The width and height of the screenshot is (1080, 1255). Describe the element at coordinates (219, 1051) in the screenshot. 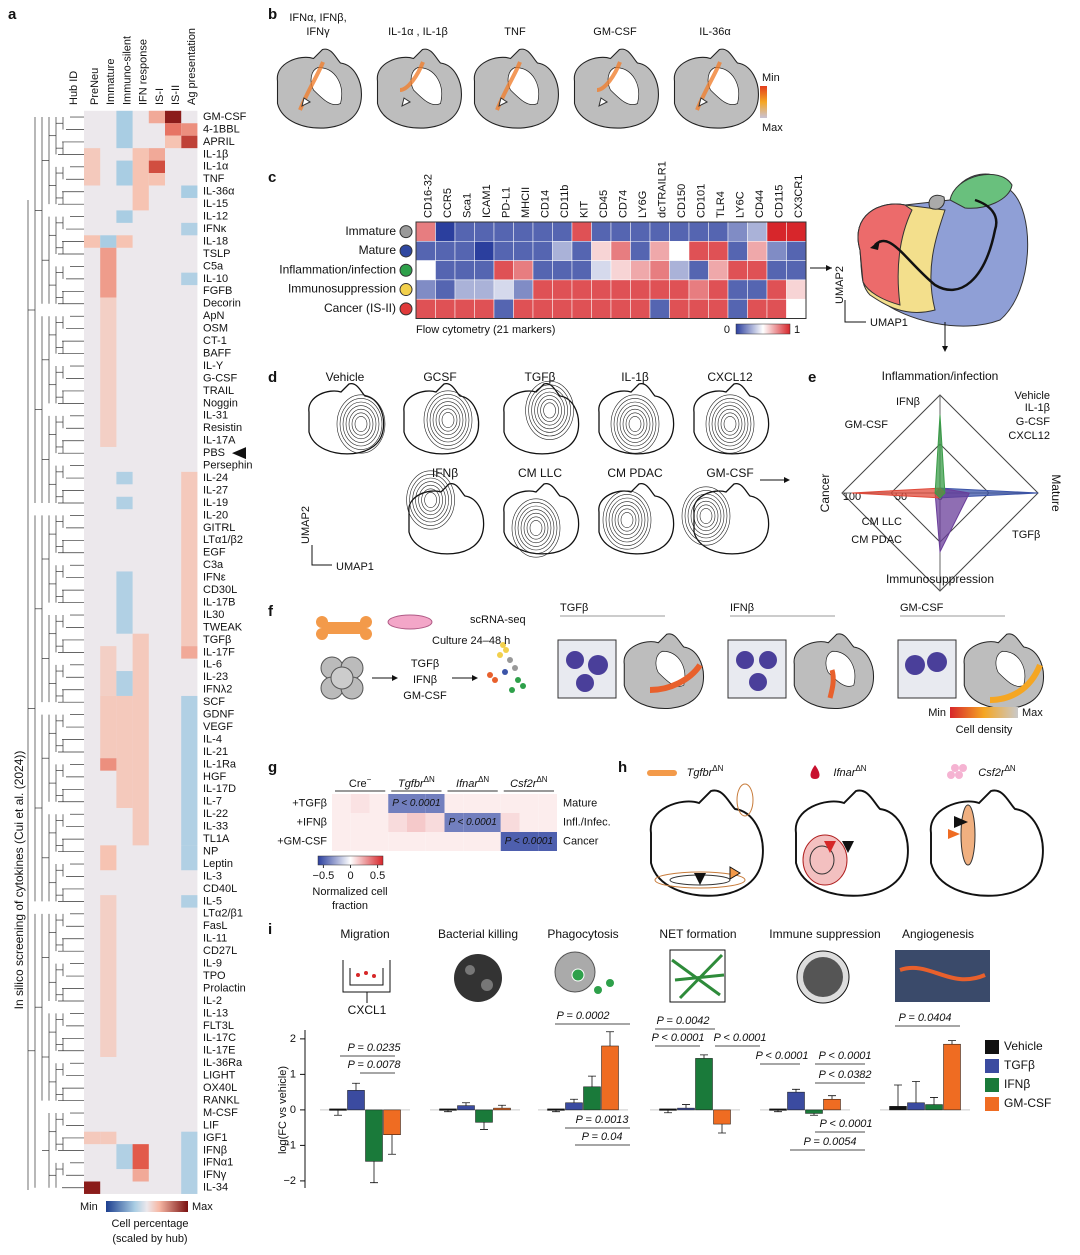

I see `row-label: IL-17E` at that location.